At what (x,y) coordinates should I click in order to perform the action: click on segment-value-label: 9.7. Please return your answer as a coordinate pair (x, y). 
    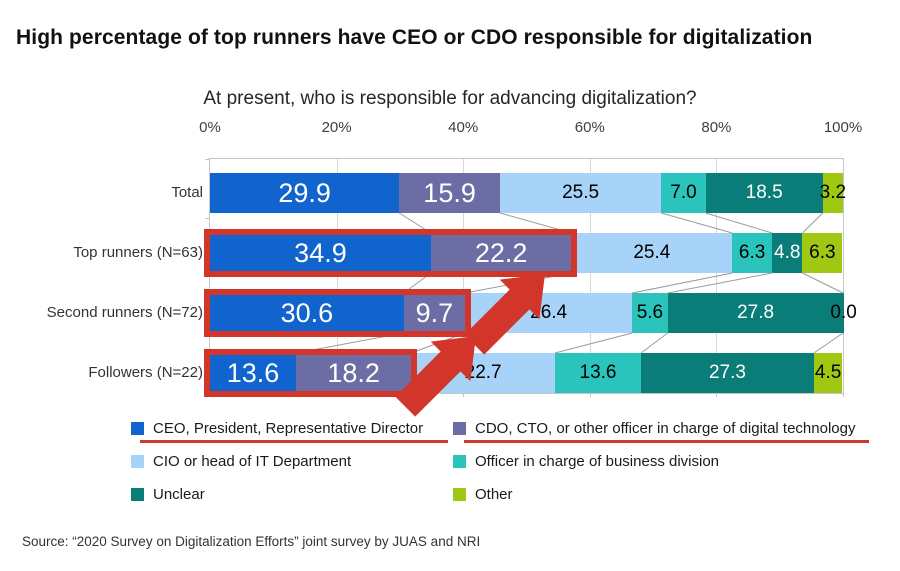
    Looking at the image, I should click on (434, 312).